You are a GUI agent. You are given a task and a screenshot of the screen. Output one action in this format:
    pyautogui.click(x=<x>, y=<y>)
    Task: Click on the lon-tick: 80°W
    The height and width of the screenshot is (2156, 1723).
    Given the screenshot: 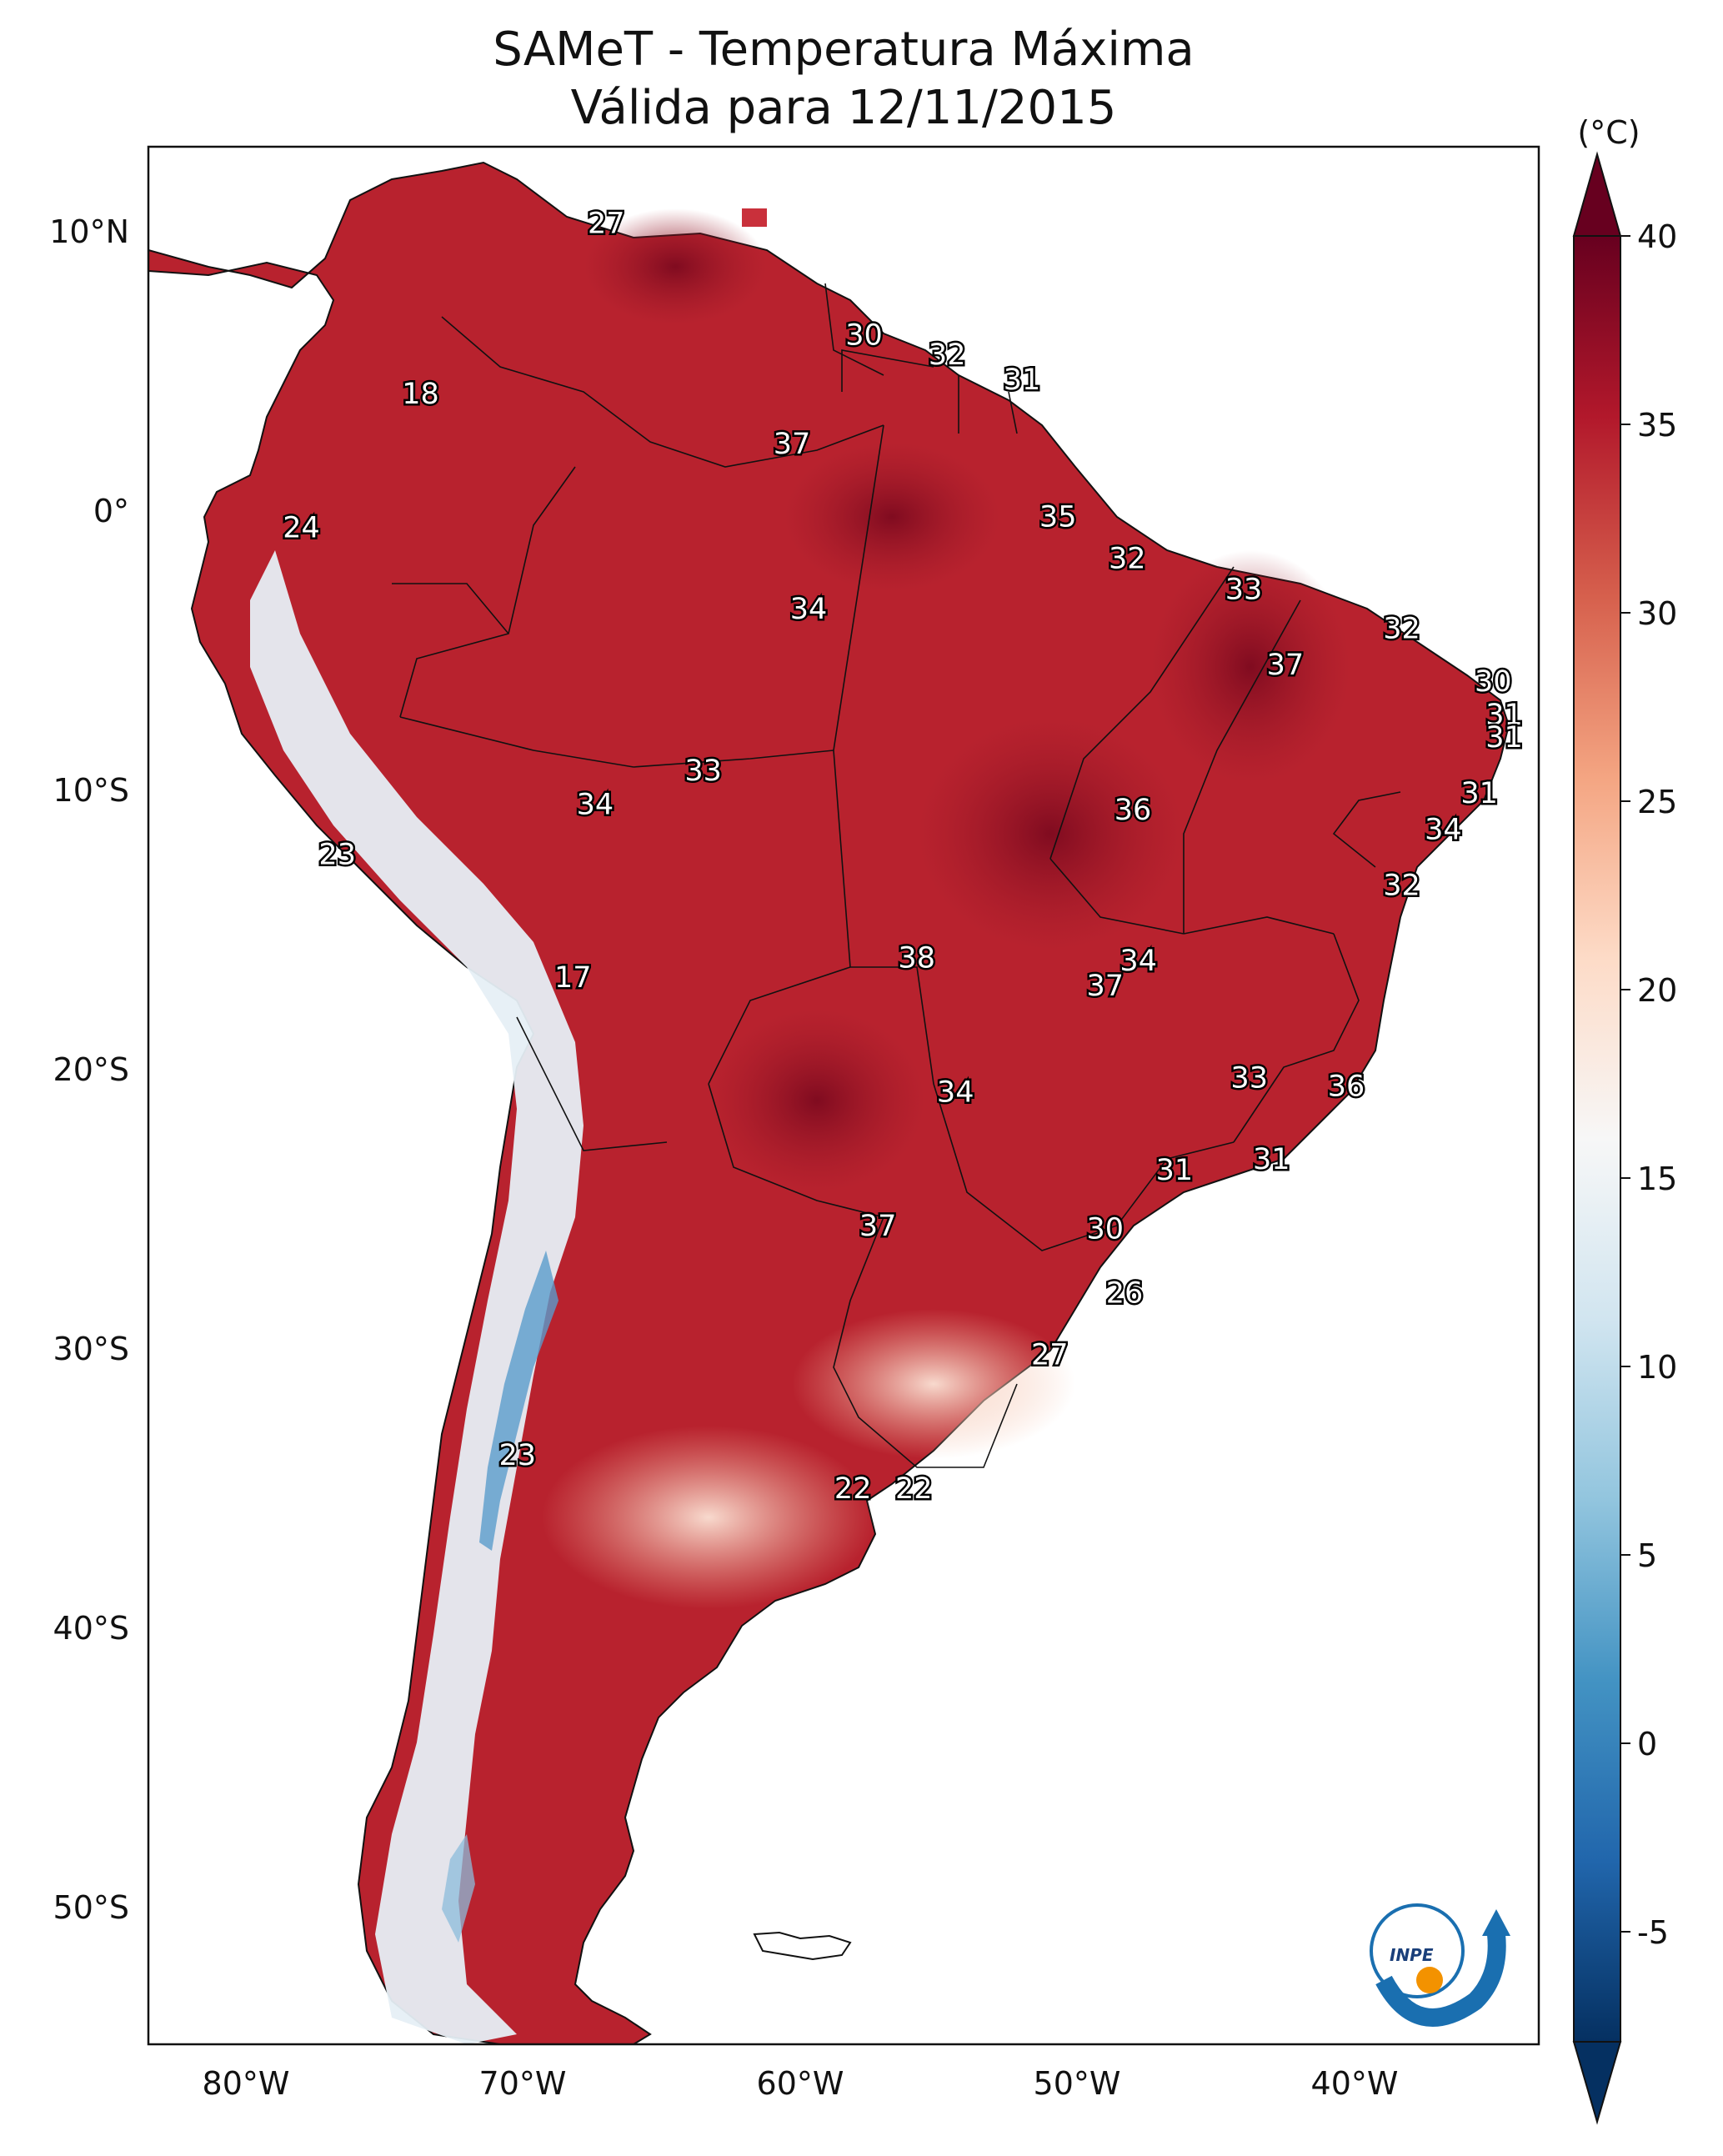 What is the action you would take?
    pyautogui.click(x=247, y=2083)
    